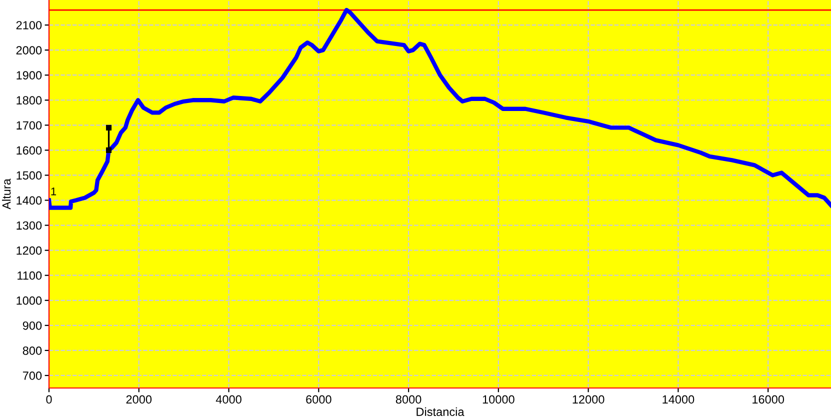 The width and height of the screenshot is (831, 420). Describe the element at coordinates (29, 175) in the screenshot. I see `y-tick-label: 1500` at that location.